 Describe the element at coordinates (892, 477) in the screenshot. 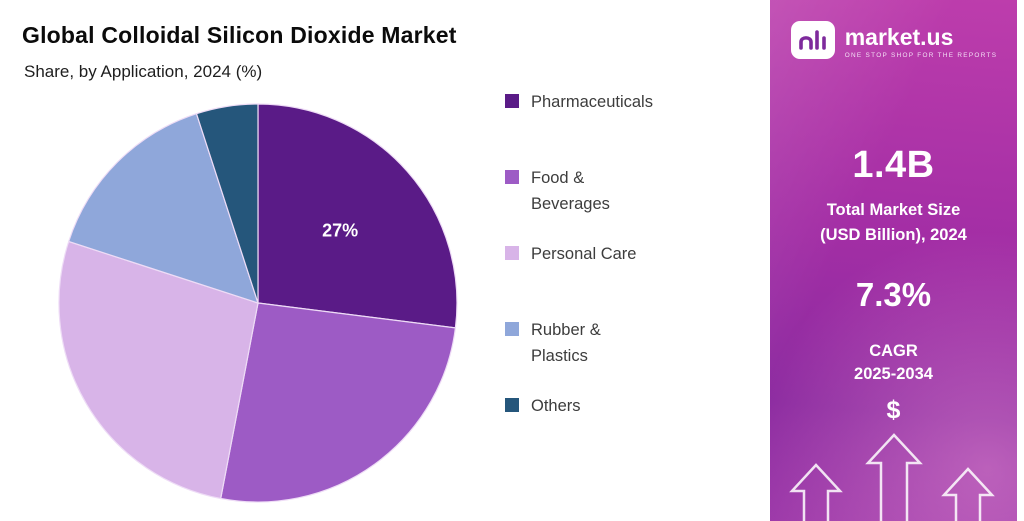

I see `growth-arrows-icon` at that location.